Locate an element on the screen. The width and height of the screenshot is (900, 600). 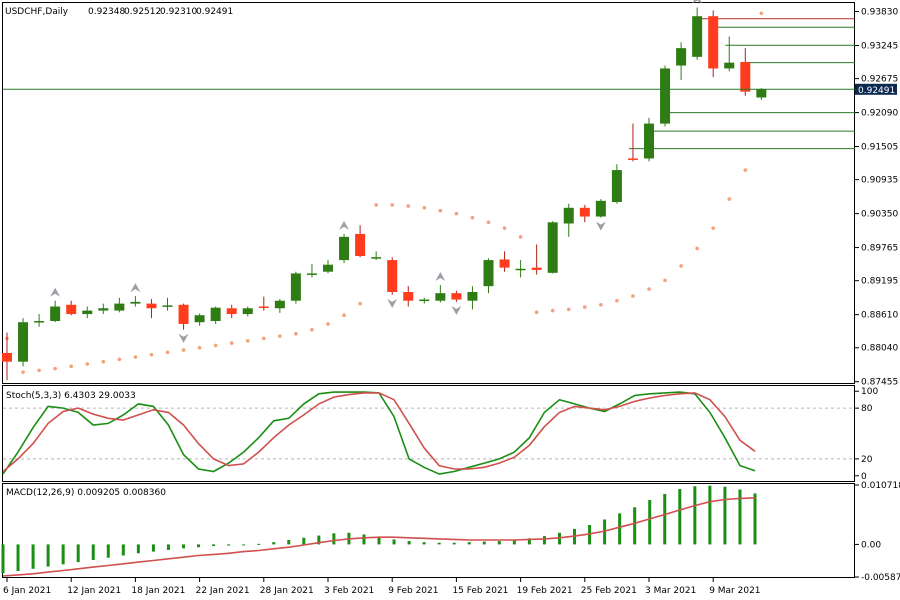
price-tick-label: 0.89765 is located at coordinates (879, 249).